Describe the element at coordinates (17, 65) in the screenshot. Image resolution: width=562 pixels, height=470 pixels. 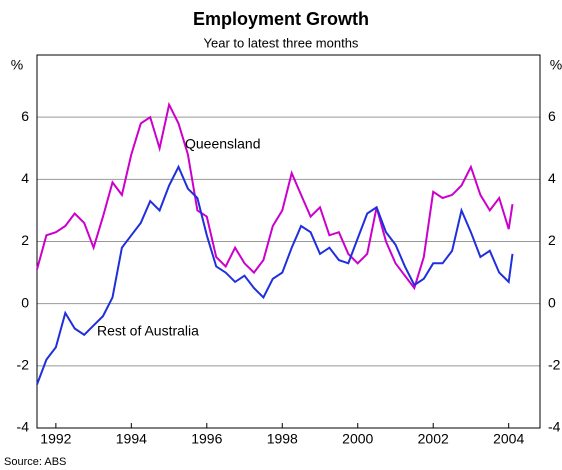
I see `y-unit: %` at that location.